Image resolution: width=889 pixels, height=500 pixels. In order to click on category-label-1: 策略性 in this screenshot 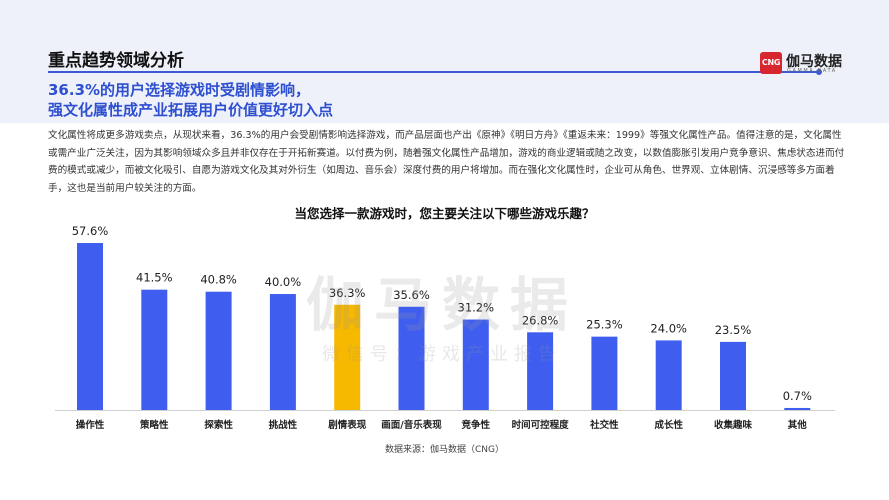, I will do `click(154, 425)`.